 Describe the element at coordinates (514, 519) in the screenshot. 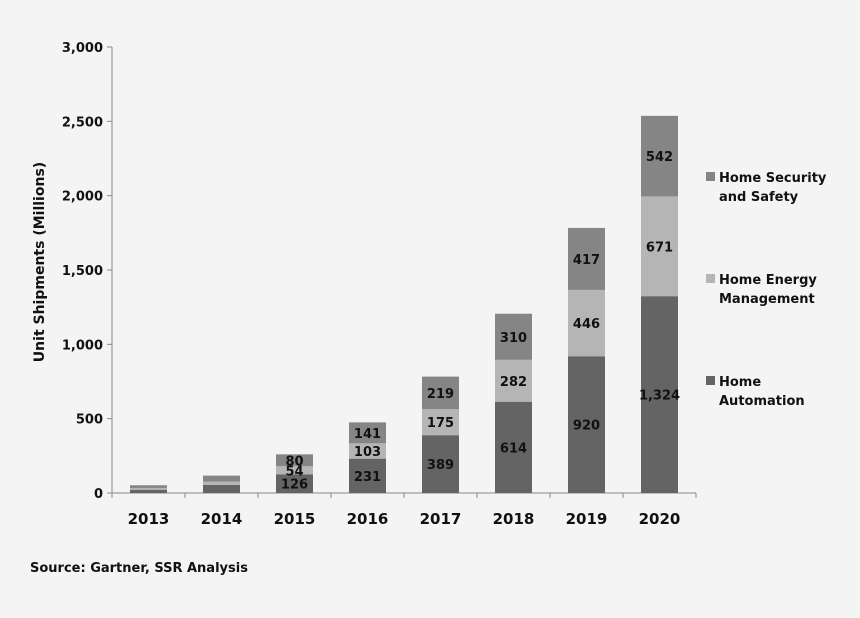

I see `x-tick-label: 2018` at that location.